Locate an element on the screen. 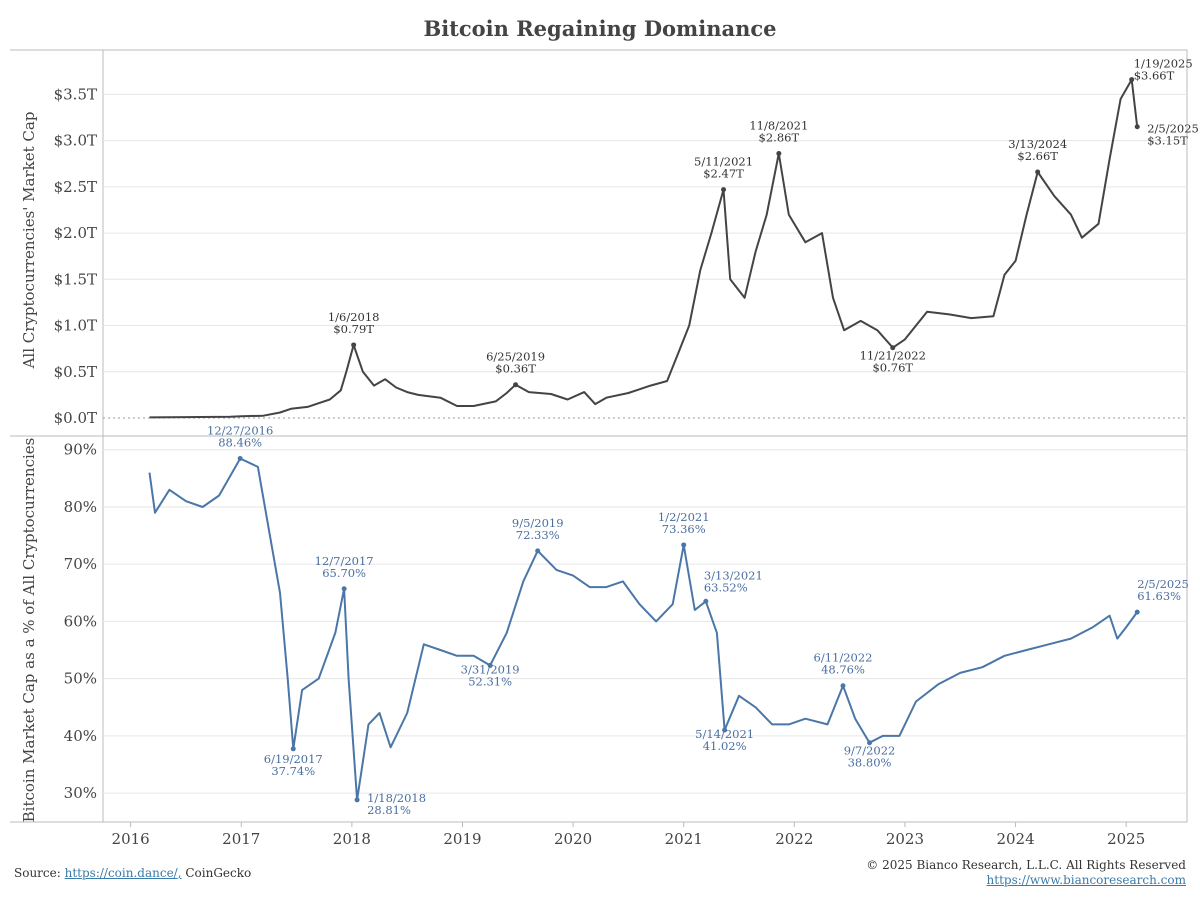  annotation-date: 11/21/2022 is located at coordinates (893, 356).